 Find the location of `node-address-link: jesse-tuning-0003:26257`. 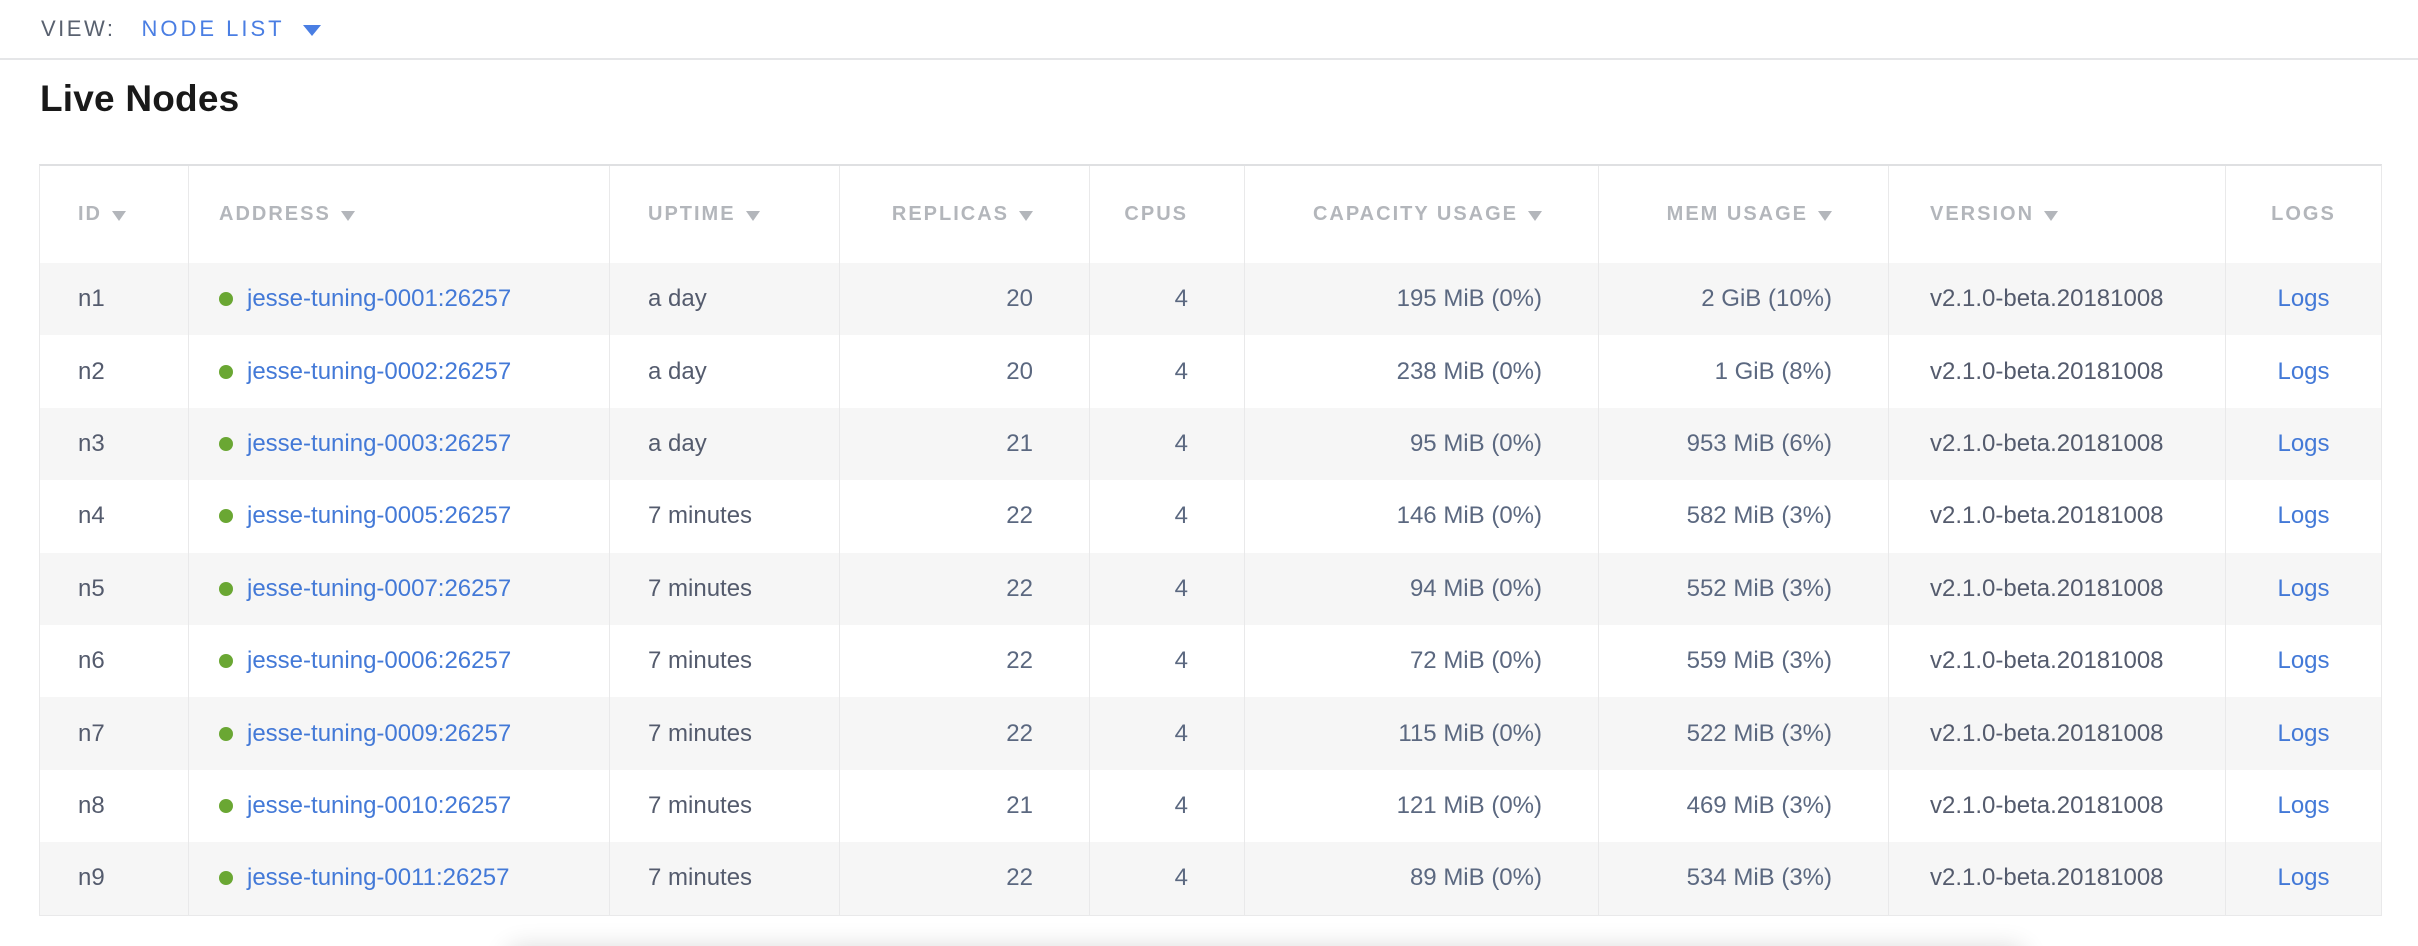

node-address-link: jesse-tuning-0003:26257 is located at coordinates (379, 443).